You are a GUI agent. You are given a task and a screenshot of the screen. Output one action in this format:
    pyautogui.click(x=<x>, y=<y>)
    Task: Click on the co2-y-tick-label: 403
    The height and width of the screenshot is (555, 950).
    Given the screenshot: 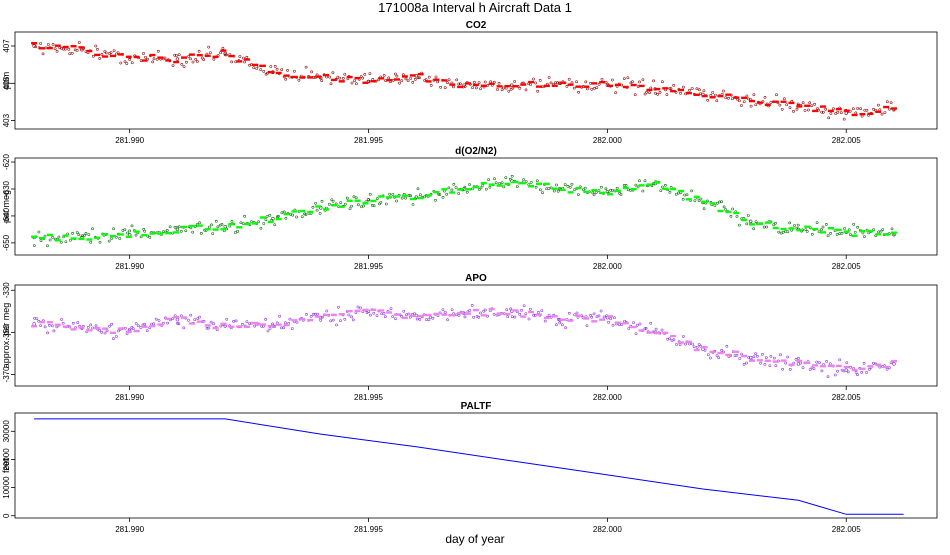 What is the action you would take?
    pyautogui.click(x=6, y=120)
    